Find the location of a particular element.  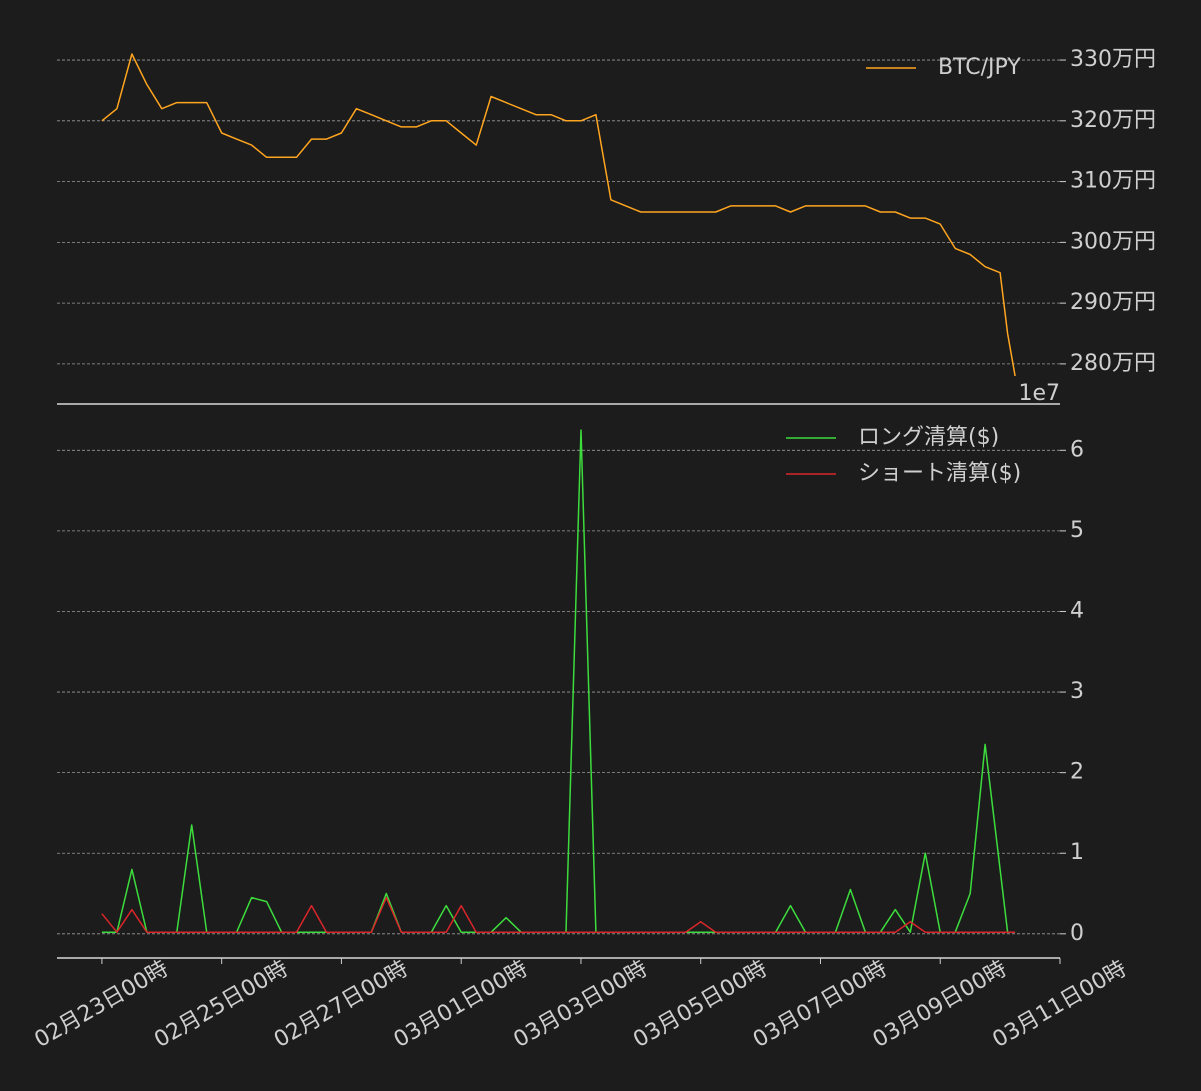

y-tick-label: 2 is located at coordinates (1077, 772).